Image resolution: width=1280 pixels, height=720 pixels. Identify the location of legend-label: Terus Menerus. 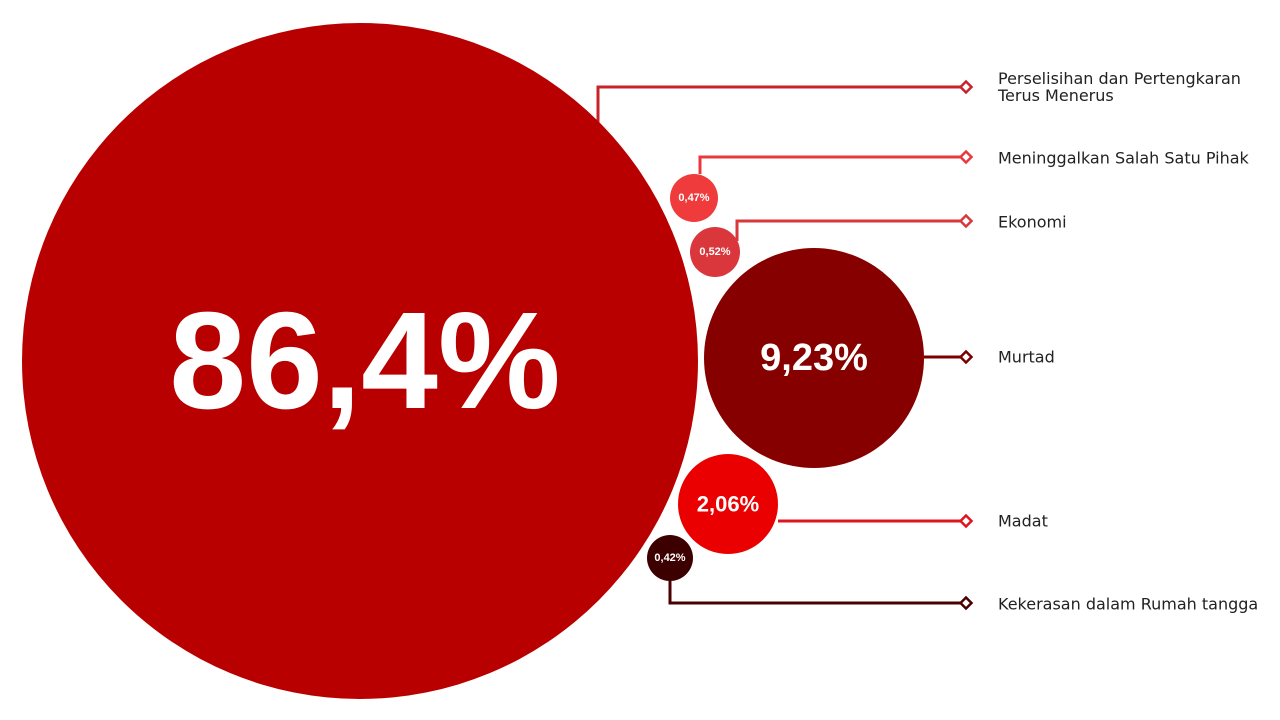
(1055, 95).